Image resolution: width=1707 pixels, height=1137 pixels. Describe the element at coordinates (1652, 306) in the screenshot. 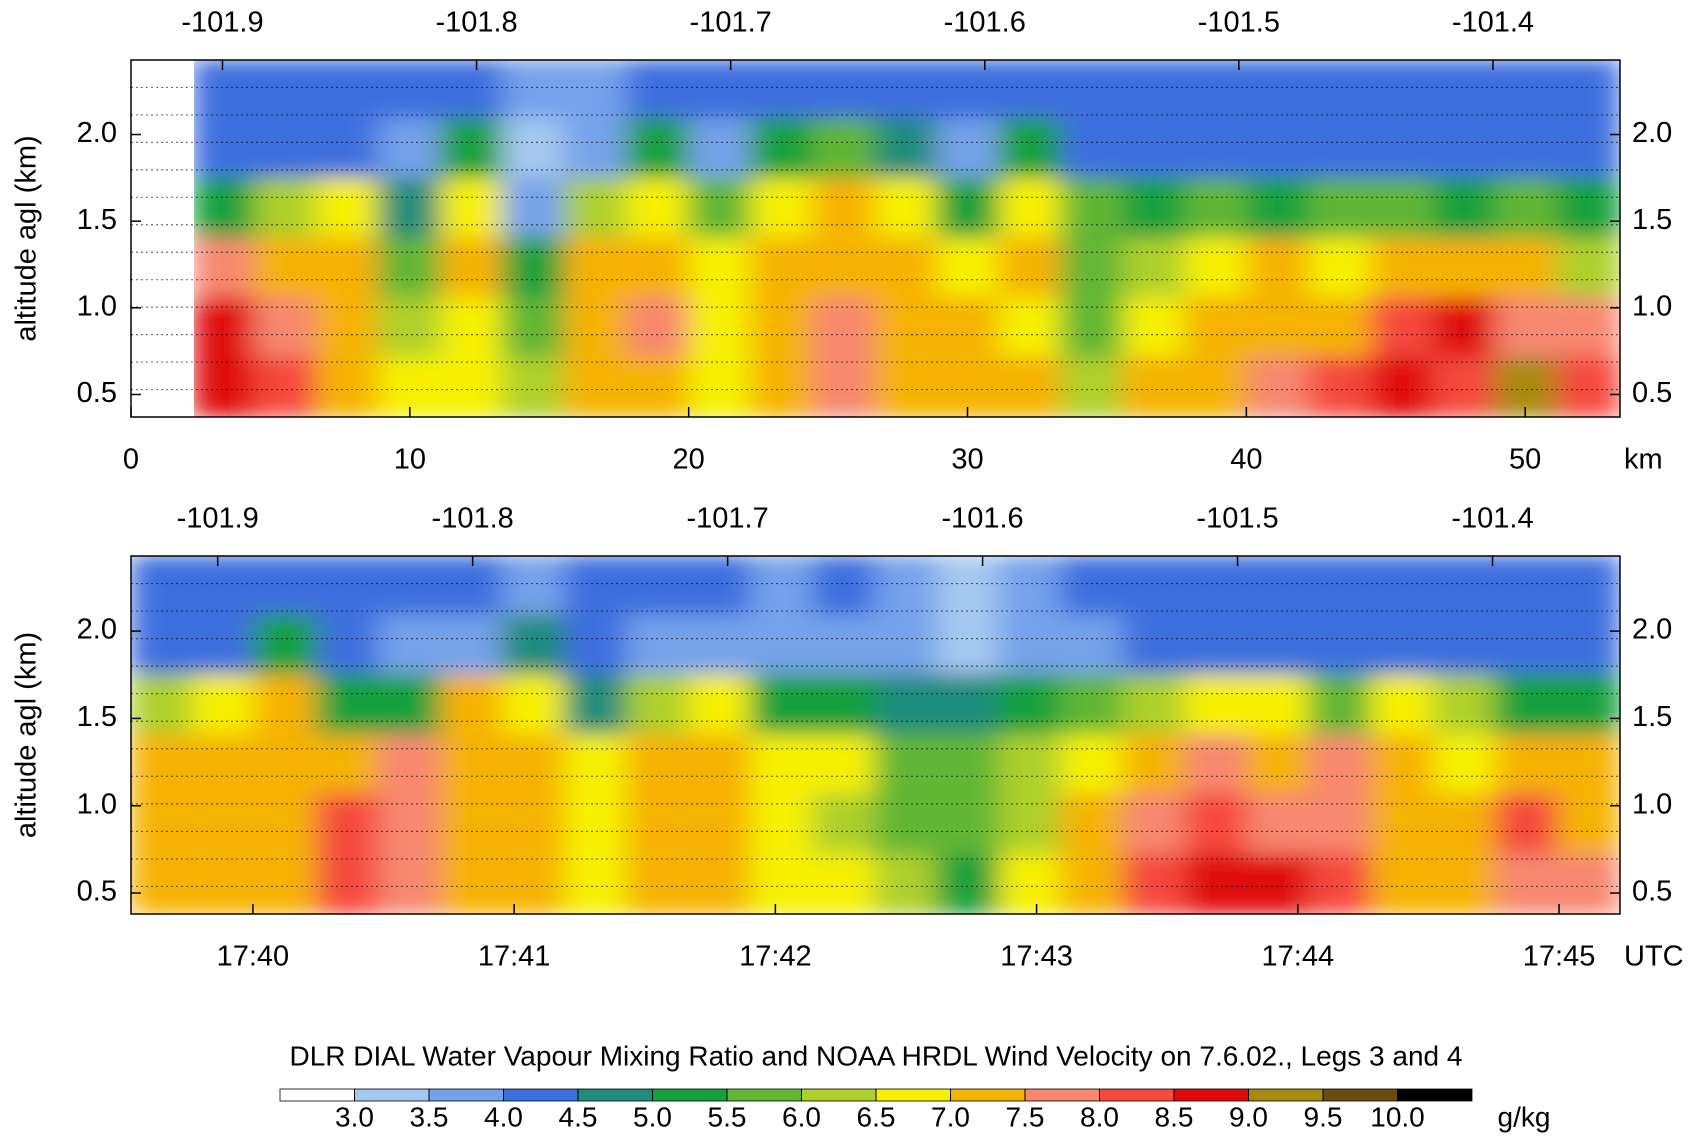

I see `y-tick-label-right: 1.0` at that location.